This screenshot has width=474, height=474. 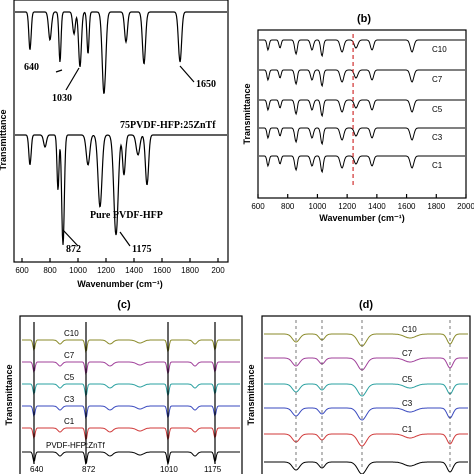 I want to click on panel-b-series-c3, so click(x=362, y=136).